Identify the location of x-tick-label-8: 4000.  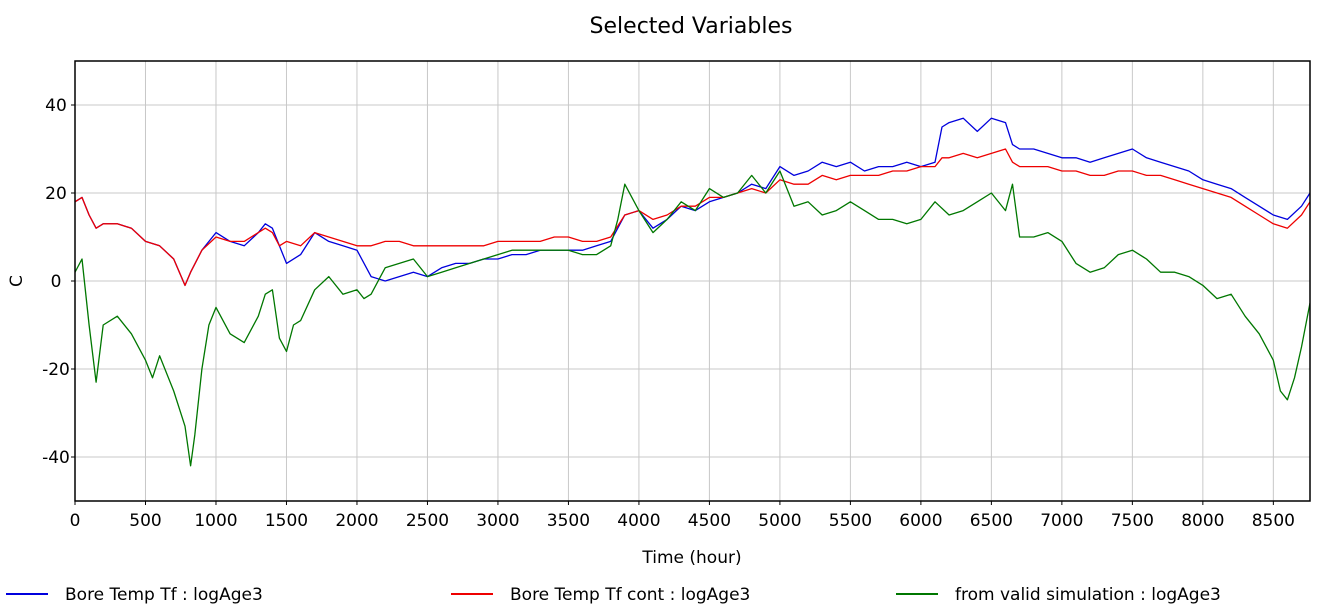
(638, 521).